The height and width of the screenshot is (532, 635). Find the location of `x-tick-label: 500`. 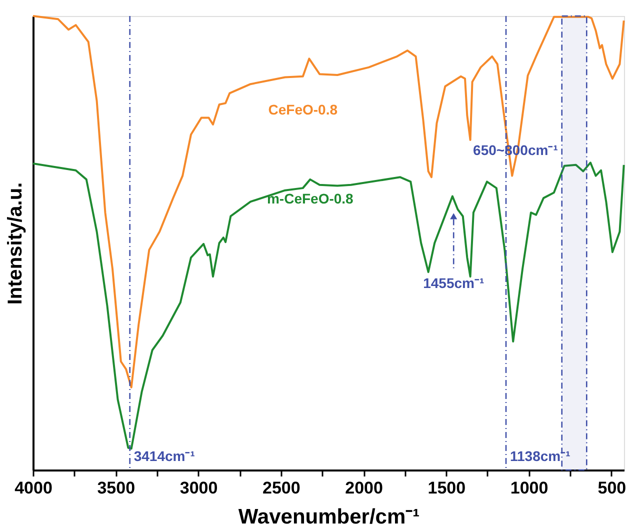

x-tick-label: 500 is located at coordinates (612, 488).